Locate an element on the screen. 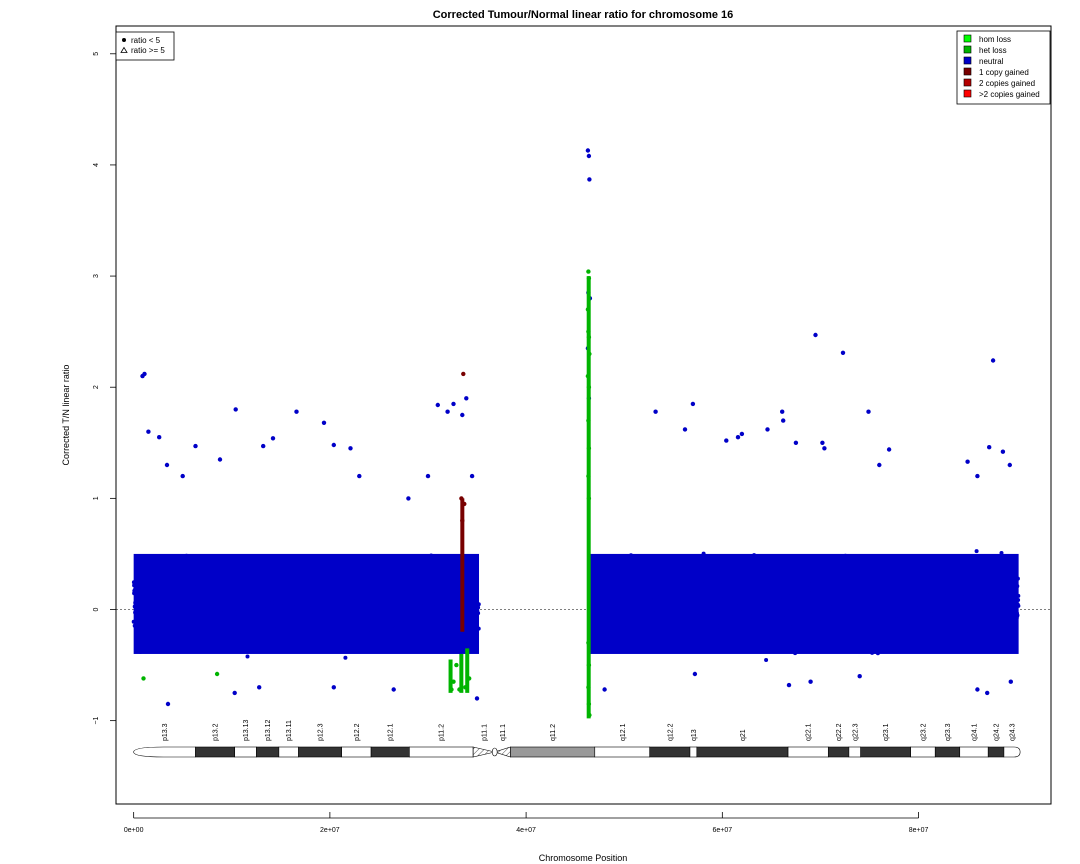 The height and width of the screenshot is (864, 1080). legend-label: >2 copies gained is located at coordinates (1009, 94).